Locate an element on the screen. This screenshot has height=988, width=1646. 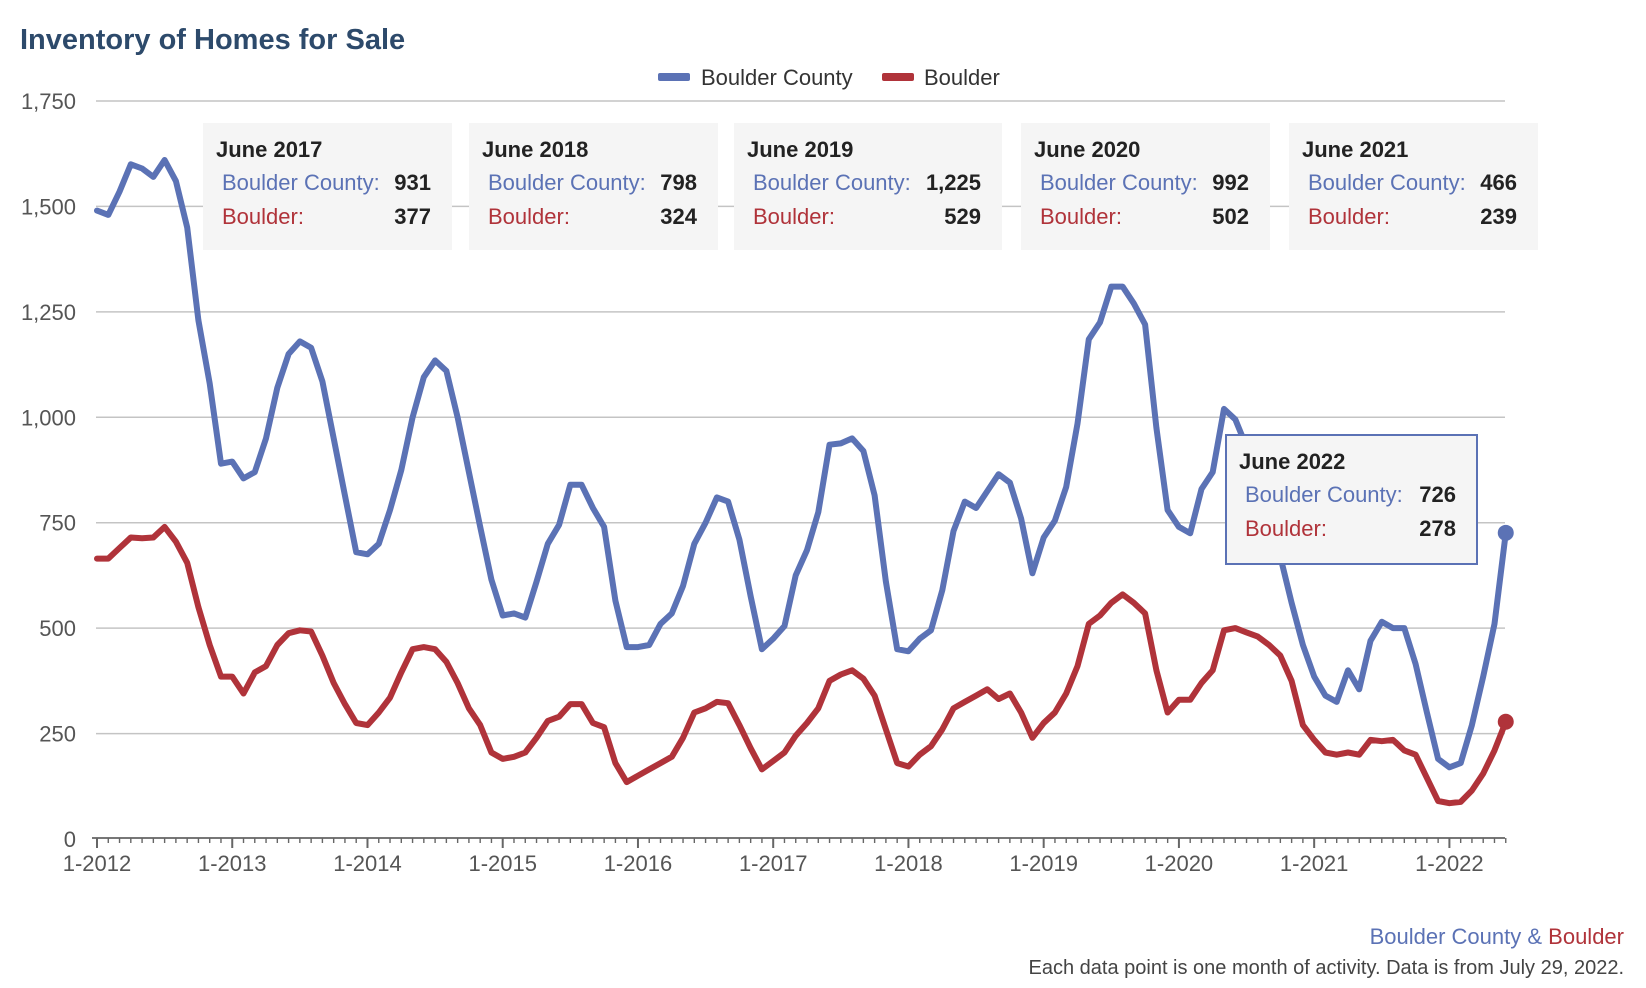
chart-title: Inventory of Homes for Sale is located at coordinates (212, 40).